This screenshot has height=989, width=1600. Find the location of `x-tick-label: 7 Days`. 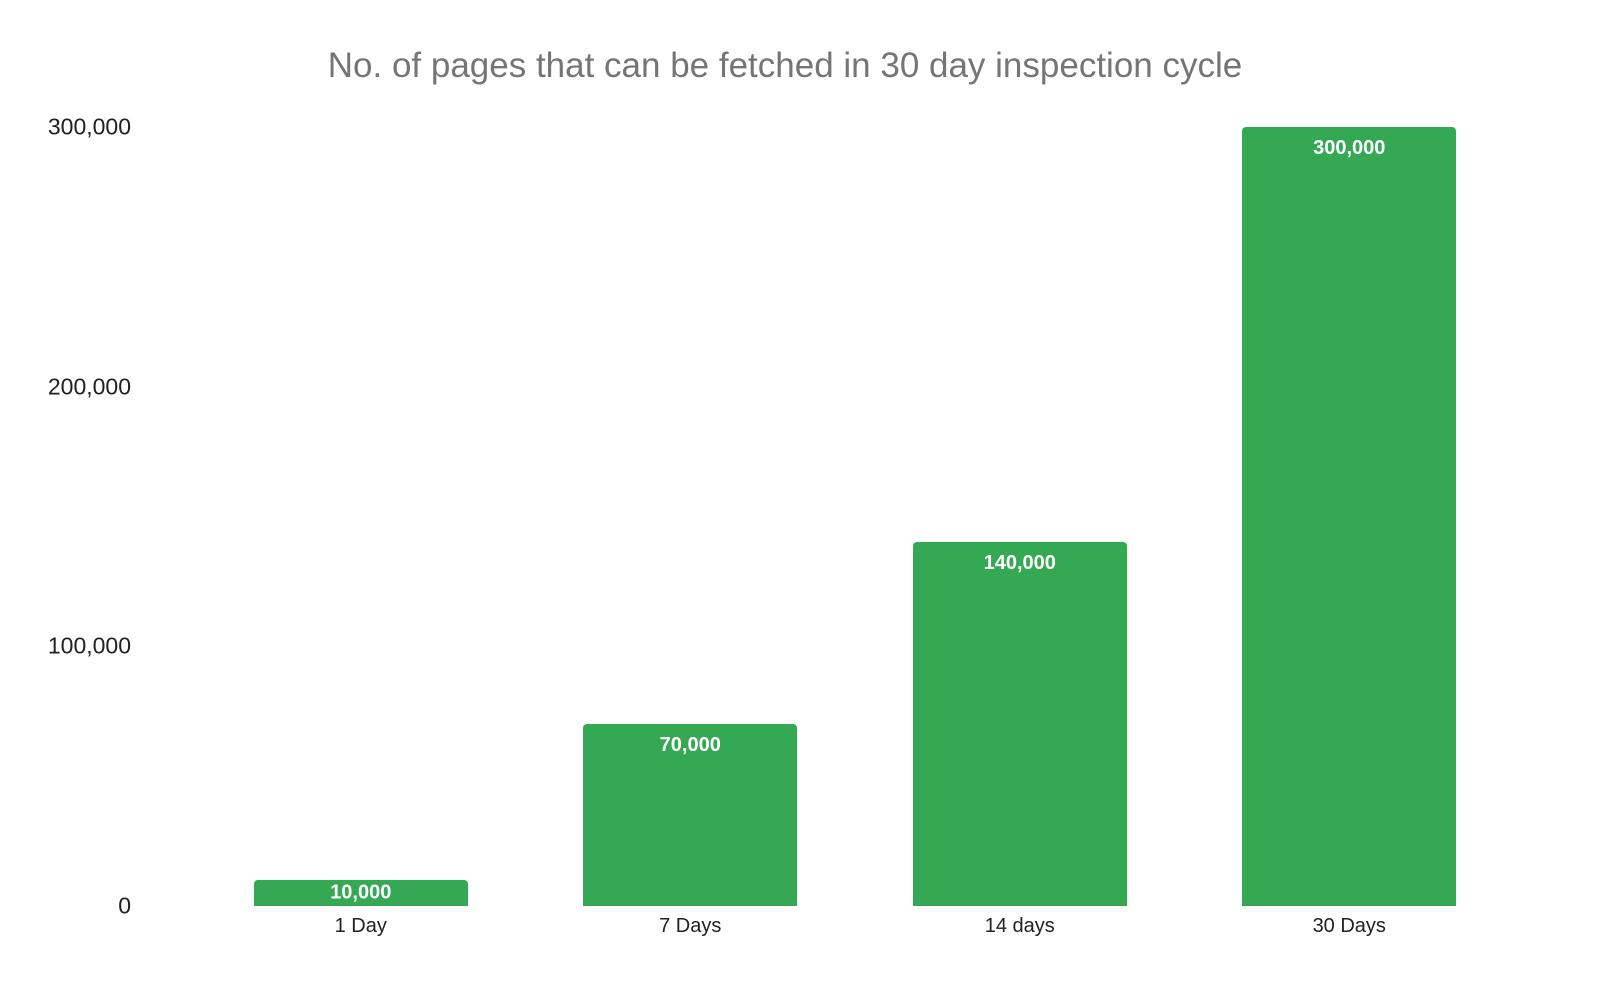

x-tick-label: 7 Days is located at coordinates (690, 926).